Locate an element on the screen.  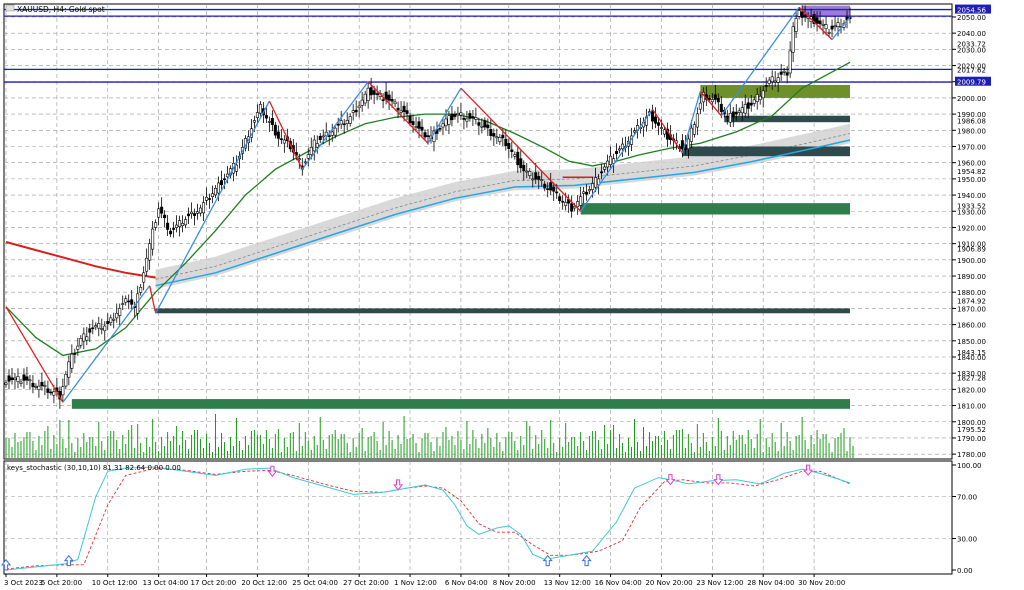
y-tick-label: 1950.00 is located at coordinates (971, 180).